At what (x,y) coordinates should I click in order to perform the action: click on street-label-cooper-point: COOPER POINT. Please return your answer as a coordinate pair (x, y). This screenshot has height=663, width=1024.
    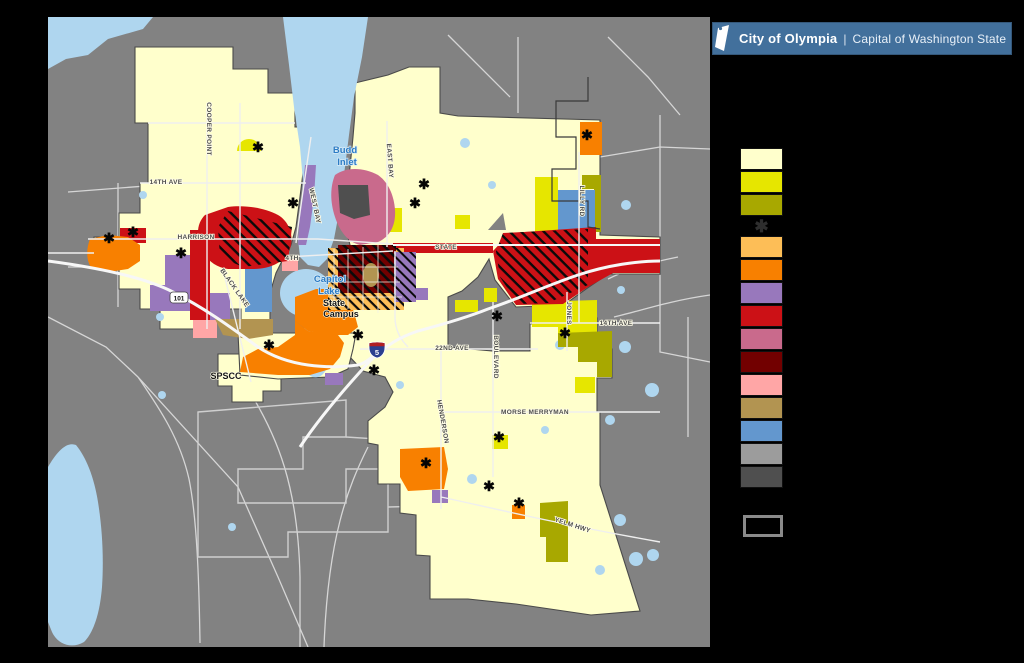
    Looking at the image, I should click on (208, 128).